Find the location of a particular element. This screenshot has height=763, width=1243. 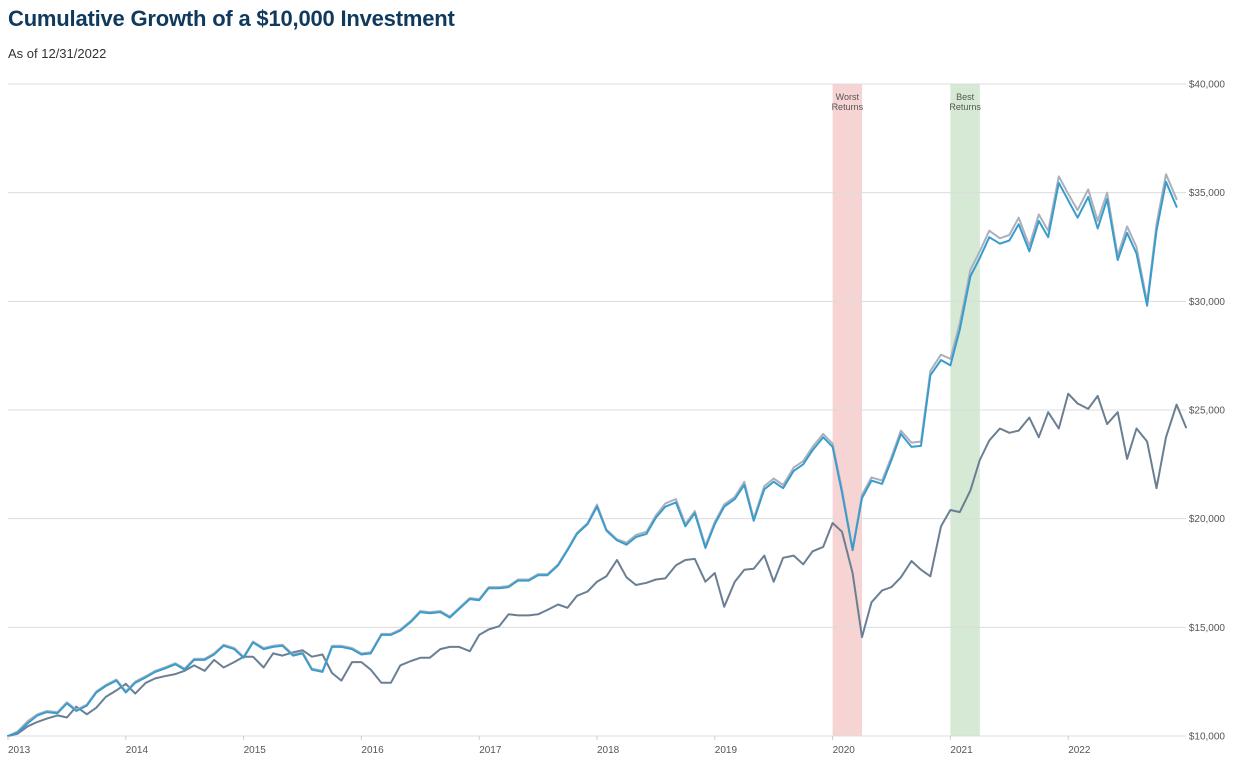

band-label-line: Best is located at coordinates (965, 97).